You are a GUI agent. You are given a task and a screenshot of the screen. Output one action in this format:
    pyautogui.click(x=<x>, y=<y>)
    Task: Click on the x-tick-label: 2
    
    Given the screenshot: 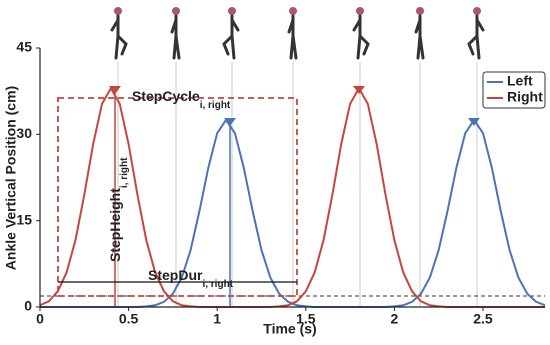 What is the action you would take?
    pyautogui.click(x=394, y=319)
    